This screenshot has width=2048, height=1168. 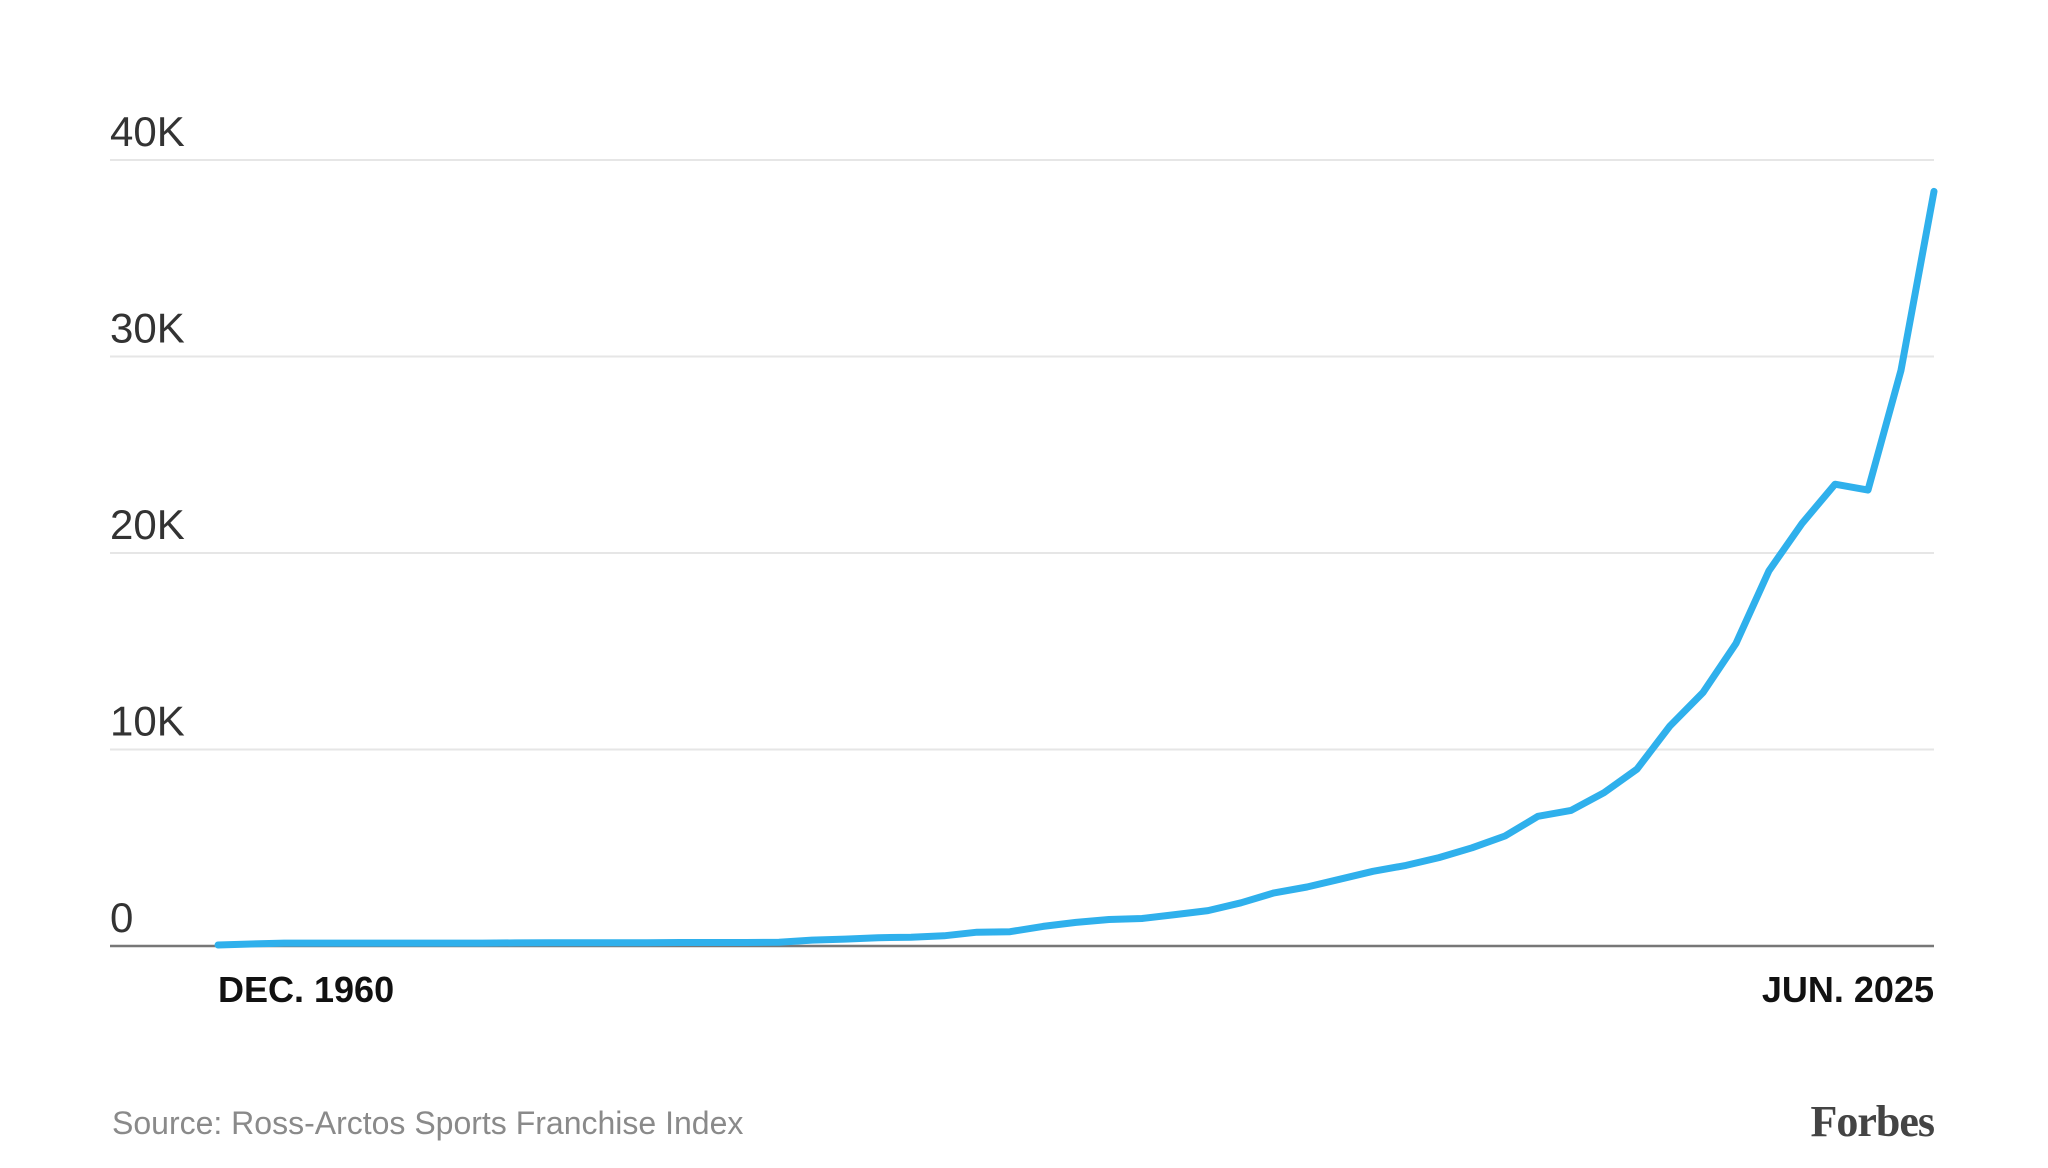 What do you see at coordinates (147, 524) in the screenshot?
I see `y-tick-label: 20K` at bounding box center [147, 524].